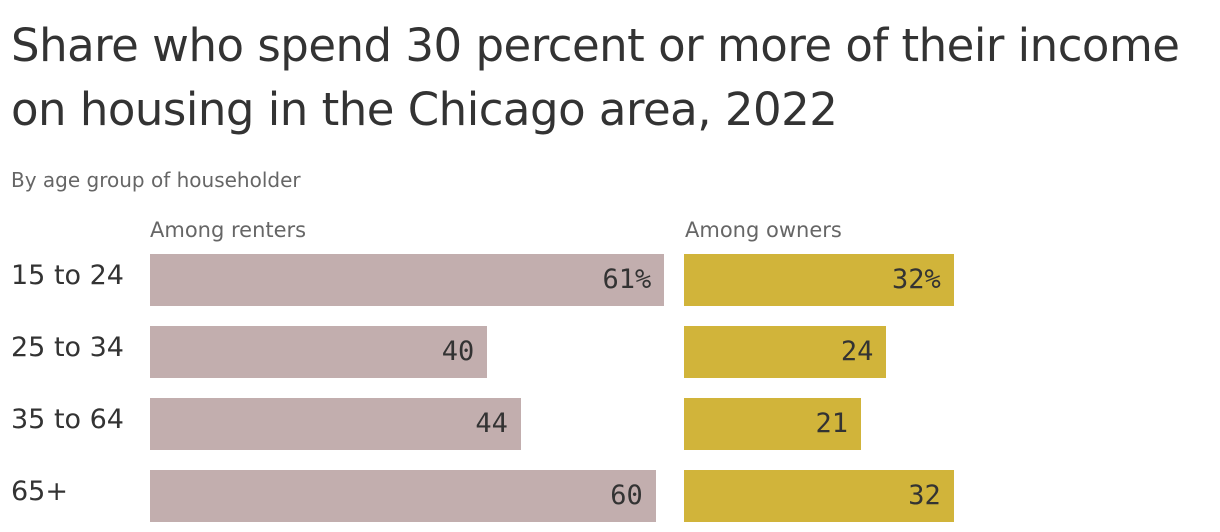  I want to click on owners-value-label: 32%, so click(916, 279).